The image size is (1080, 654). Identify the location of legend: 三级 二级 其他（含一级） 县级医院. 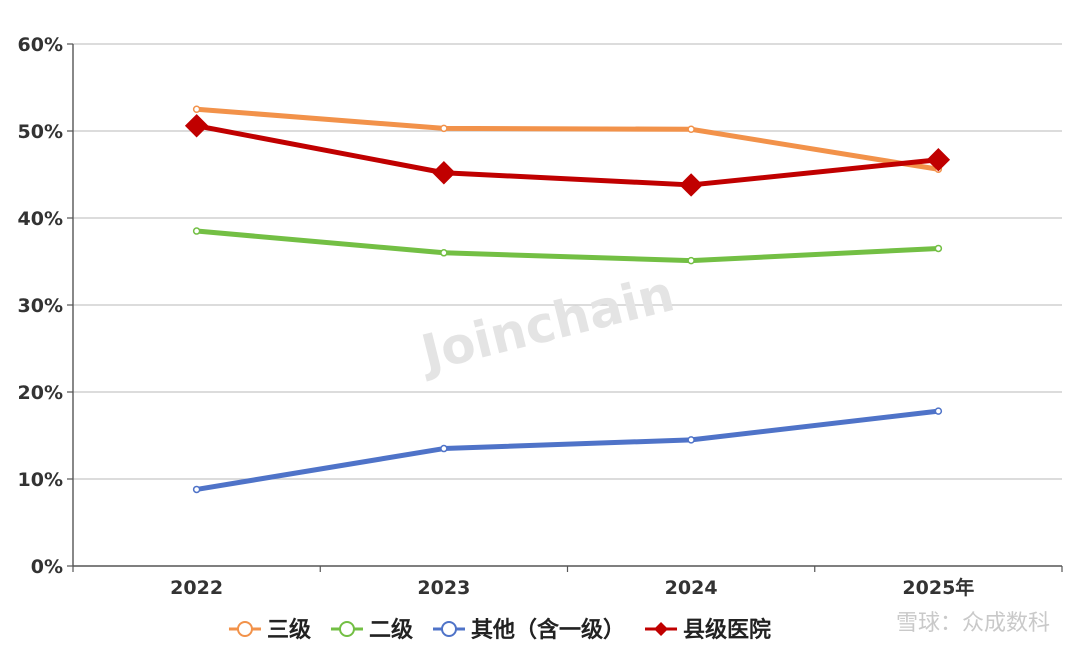
(499, 630).